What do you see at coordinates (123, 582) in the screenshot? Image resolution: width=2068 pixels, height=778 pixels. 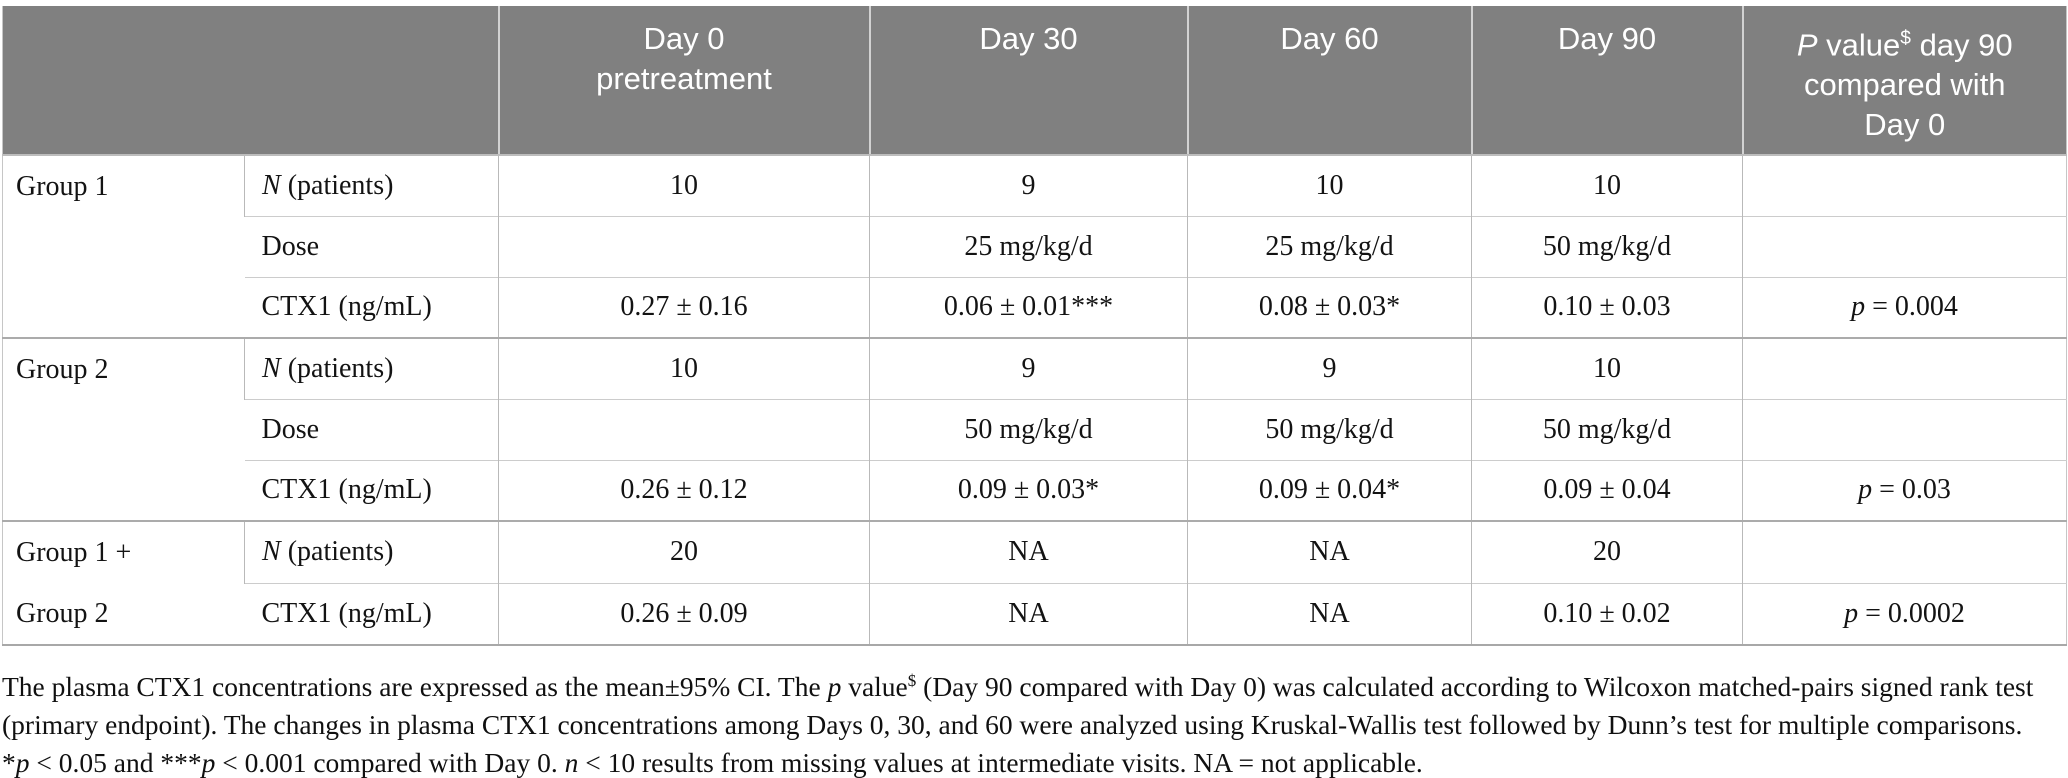 I see `group1plus2-label: Group 1 + Group 2` at bounding box center [123, 582].